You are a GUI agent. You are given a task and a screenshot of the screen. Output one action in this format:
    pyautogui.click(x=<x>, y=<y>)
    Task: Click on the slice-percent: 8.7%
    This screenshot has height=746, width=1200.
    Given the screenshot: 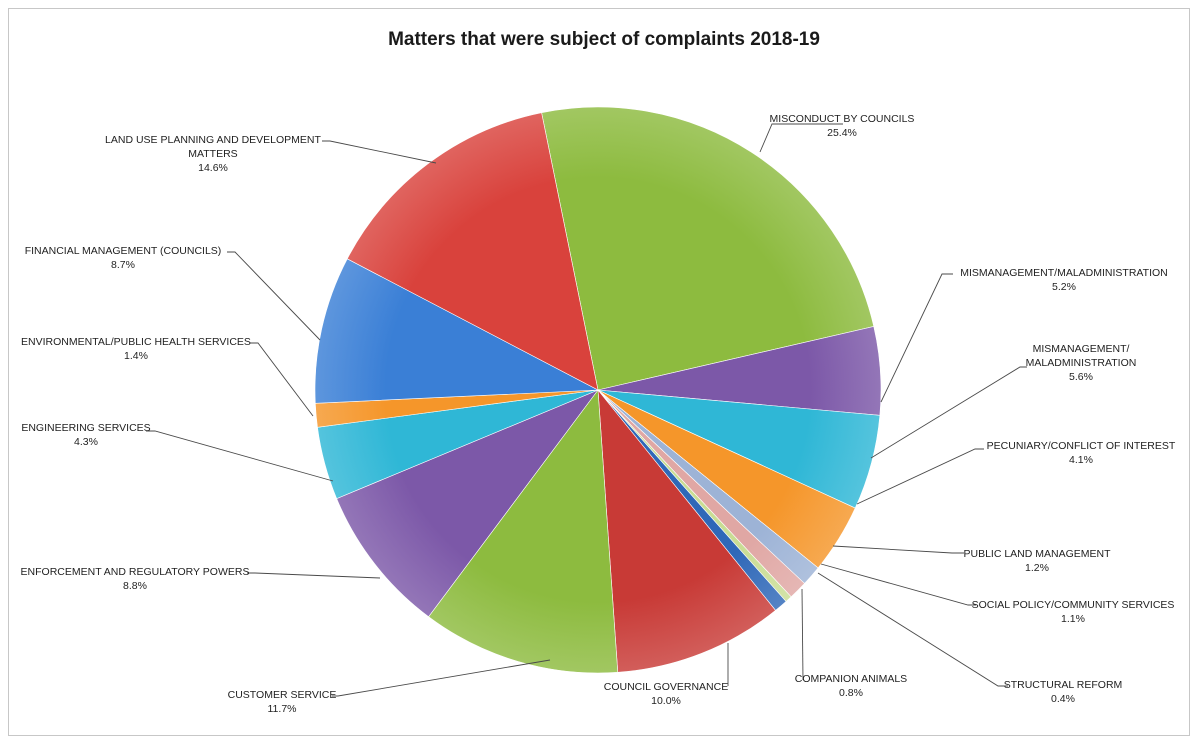 What is the action you would take?
    pyautogui.click(x=123, y=265)
    